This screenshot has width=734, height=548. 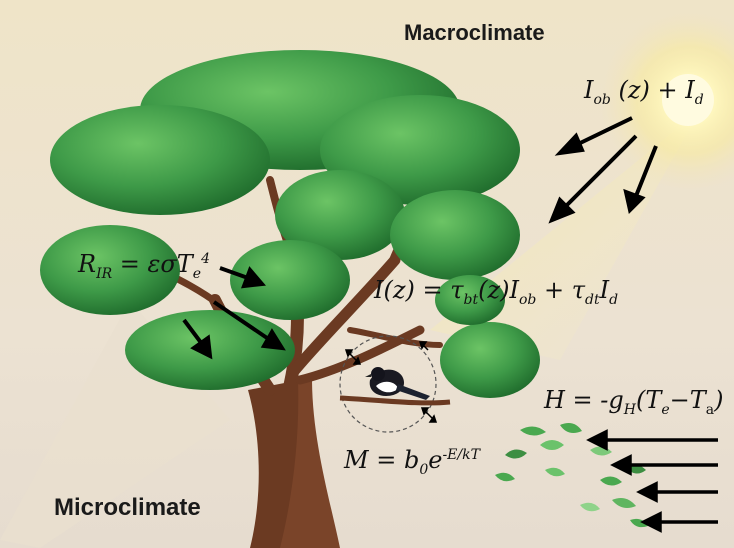 What do you see at coordinates (234, 313) in the screenshot?
I see `infrared-radiation-arrows` at bounding box center [234, 313].